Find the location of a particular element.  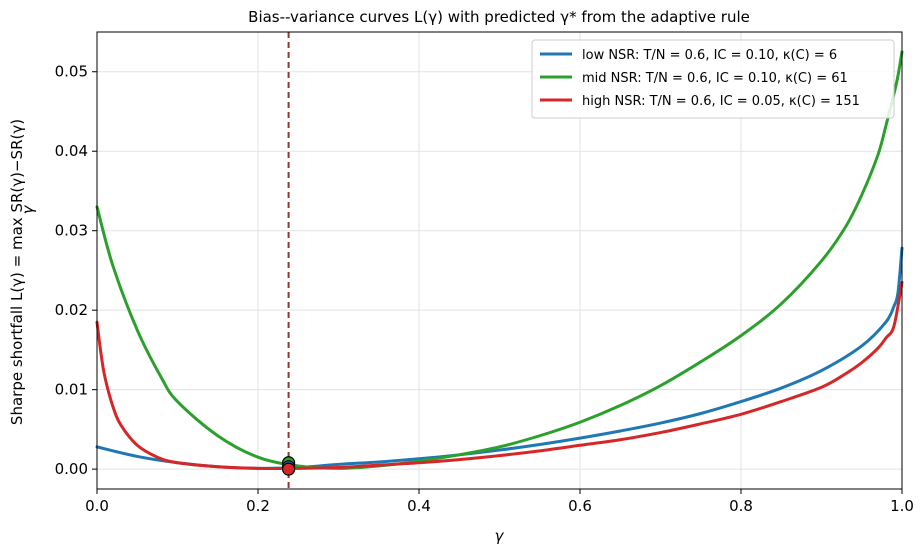

x-axis-label: γ is located at coordinates (500, 536).